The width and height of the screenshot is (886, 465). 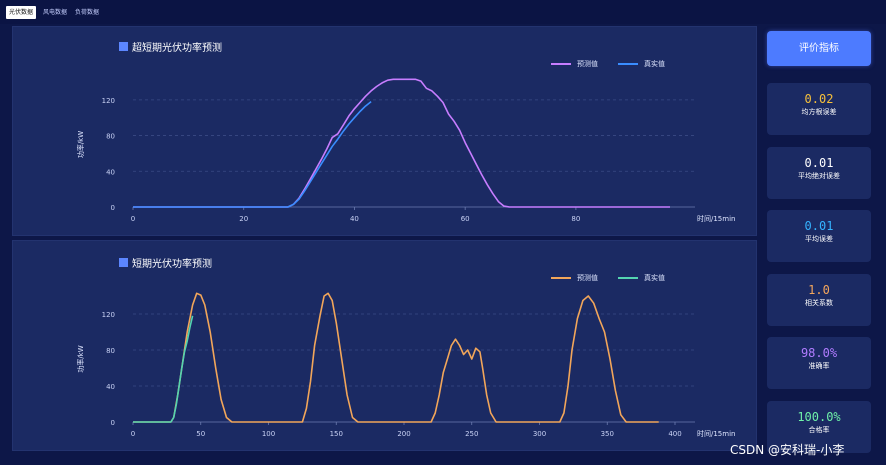 What do you see at coordinates (819, 353) in the screenshot?
I see `metric-value: 98.0%` at bounding box center [819, 353].